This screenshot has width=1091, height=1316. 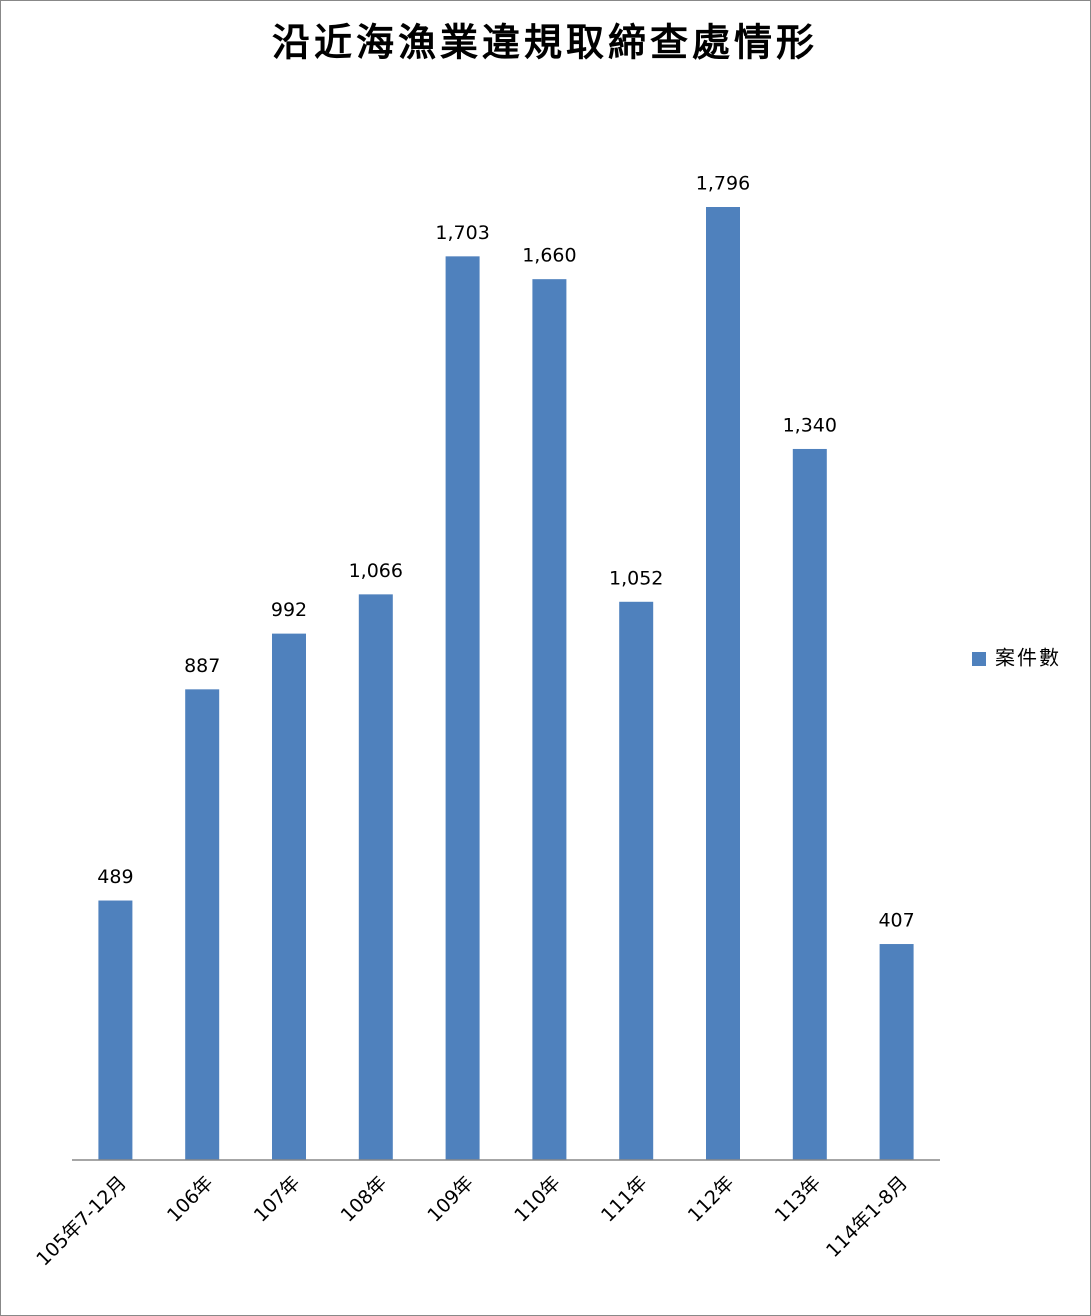 What do you see at coordinates (376, 571) in the screenshot?
I see `data-label: 1,066` at bounding box center [376, 571].